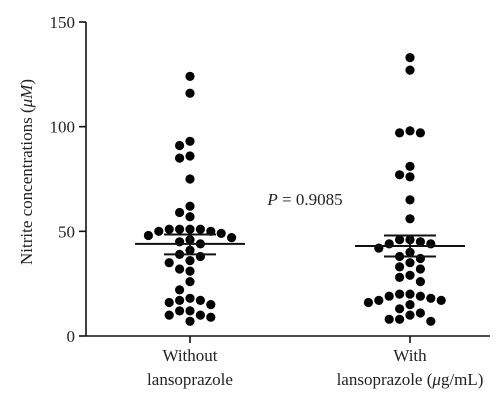 The height and width of the screenshot is (400, 501). What do you see at coordinates (190, 379) in the screenshot?
I see `category-label-without-line2: lansoprazole` at bounding box center [190, 379].